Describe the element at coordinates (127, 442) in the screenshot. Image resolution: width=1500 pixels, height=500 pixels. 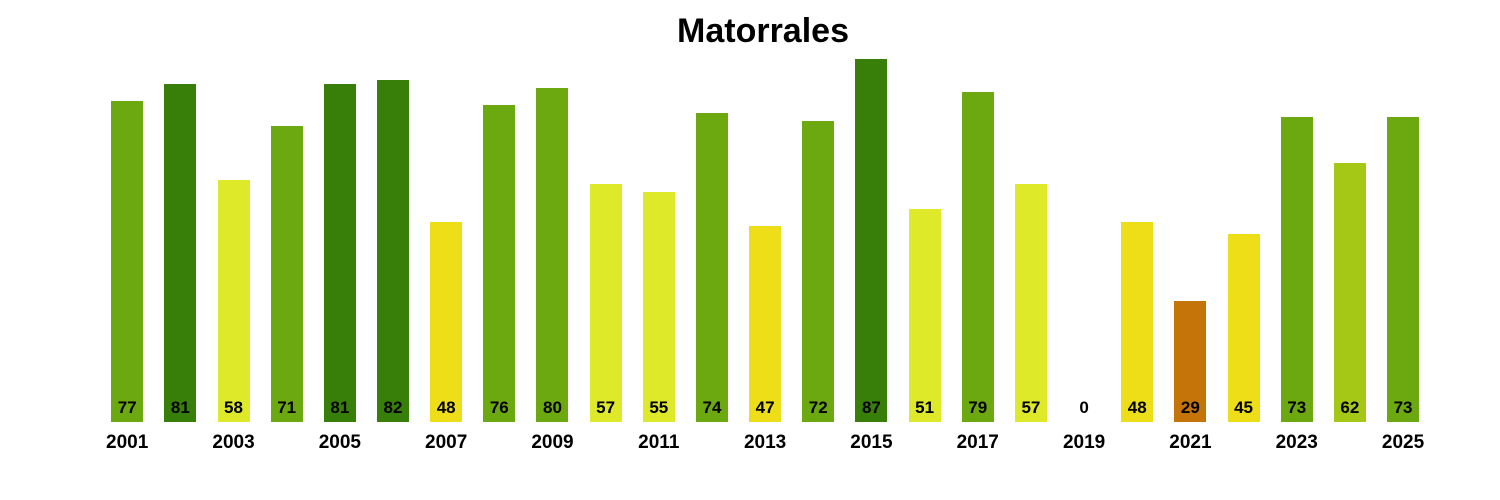
I see `x-tick-label-2001: 2001` at that location.